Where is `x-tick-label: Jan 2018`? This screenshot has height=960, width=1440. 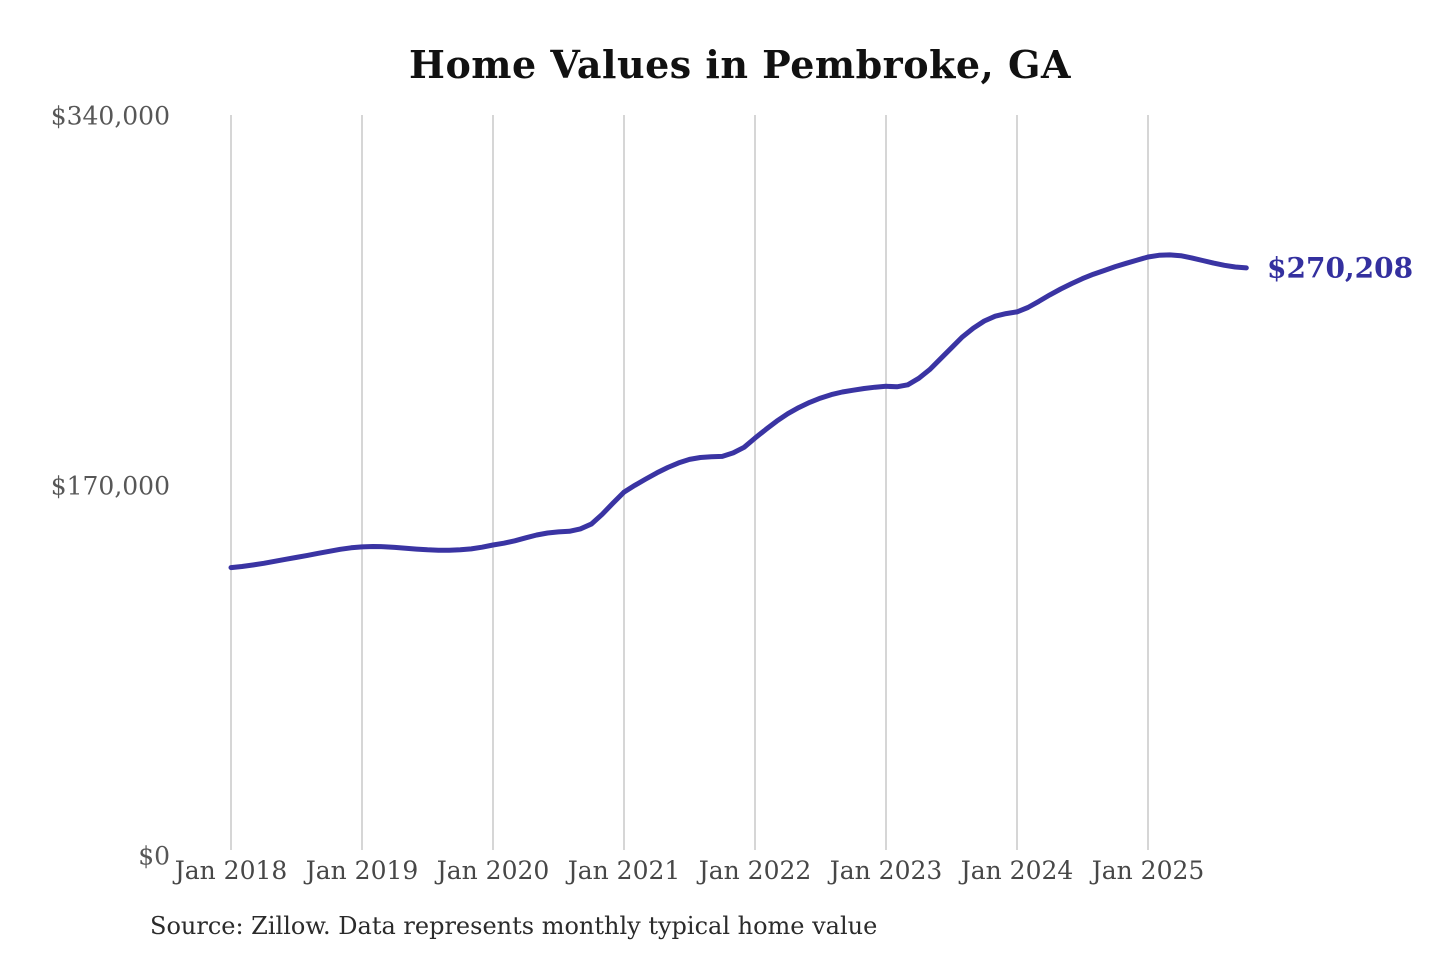
x-tick-label: Jan 2018 is located at coordinates (231, 870).